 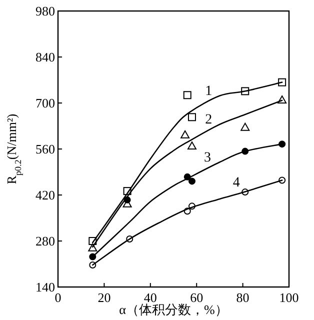 I want to click on series-label: 3, so click(x=208, y=158).